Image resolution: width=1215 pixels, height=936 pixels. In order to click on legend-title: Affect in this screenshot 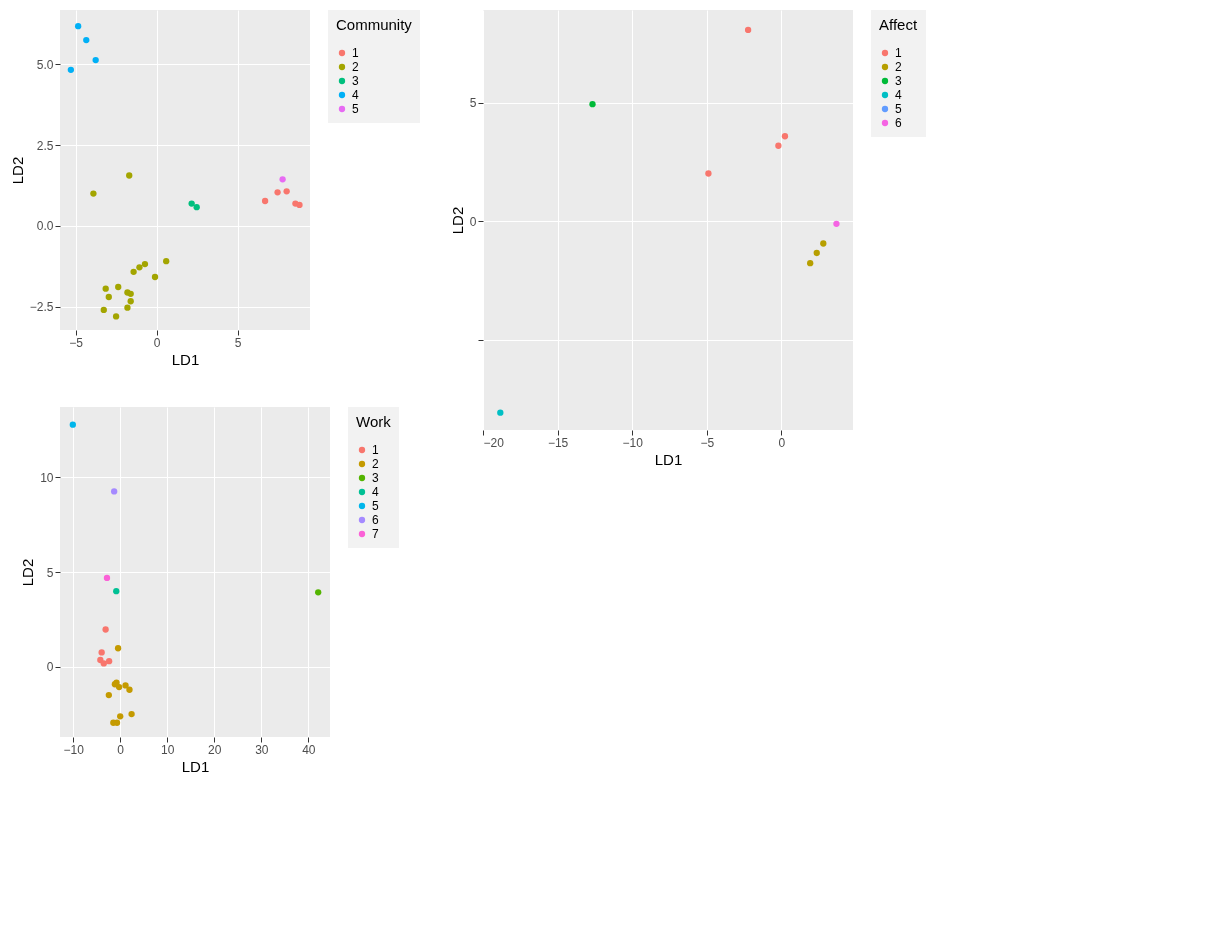, I will do `click(898, 24)`.